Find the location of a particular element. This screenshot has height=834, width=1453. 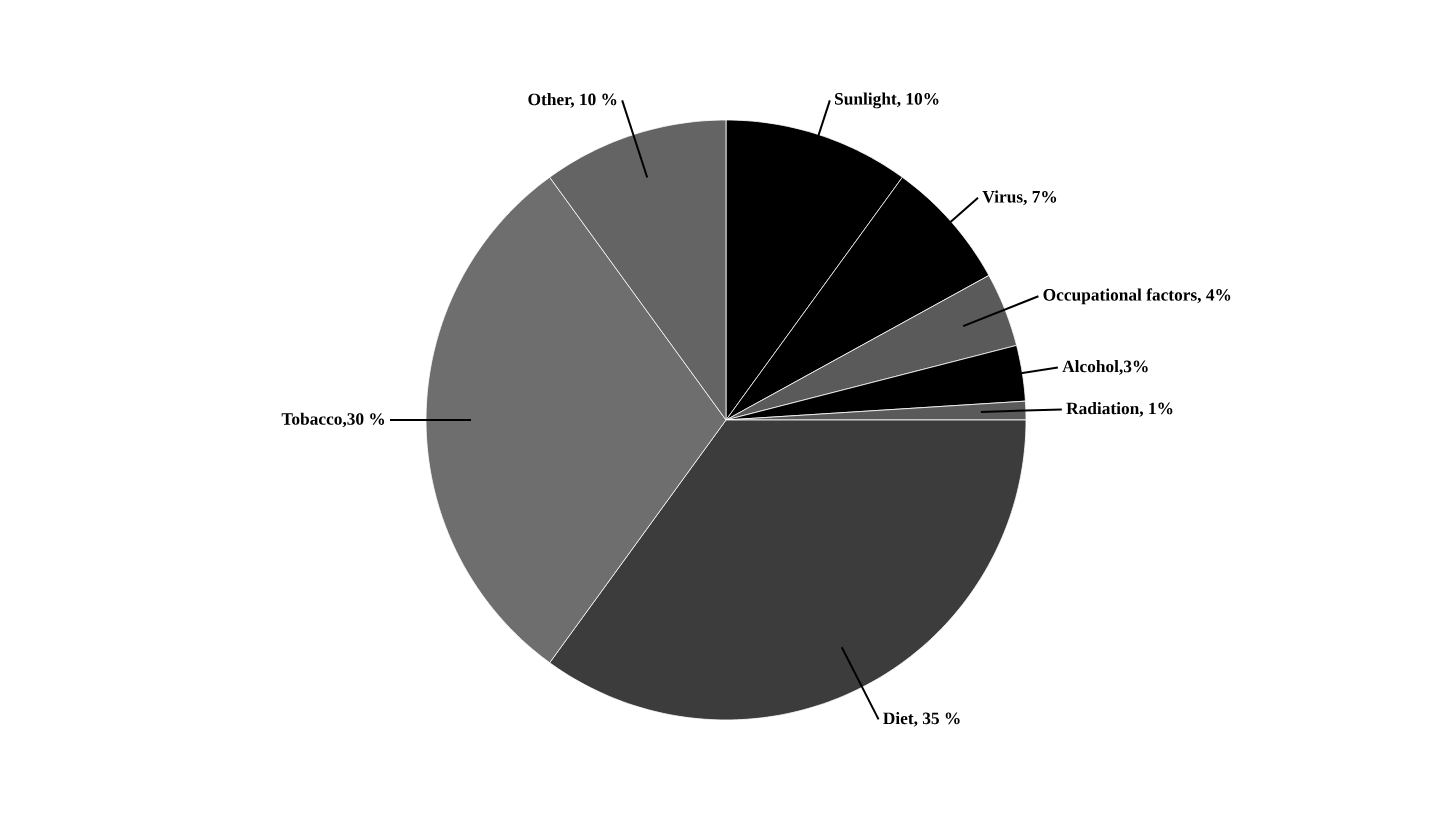

slice-label: Tobacco,30 % is located at coordinates (333, 420).